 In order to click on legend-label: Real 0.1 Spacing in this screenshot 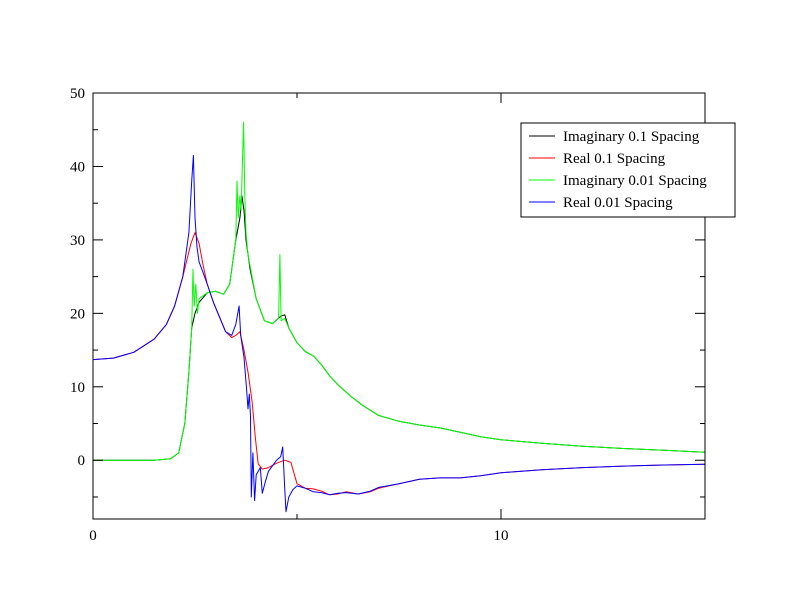, I will do `click(614, 159)`.